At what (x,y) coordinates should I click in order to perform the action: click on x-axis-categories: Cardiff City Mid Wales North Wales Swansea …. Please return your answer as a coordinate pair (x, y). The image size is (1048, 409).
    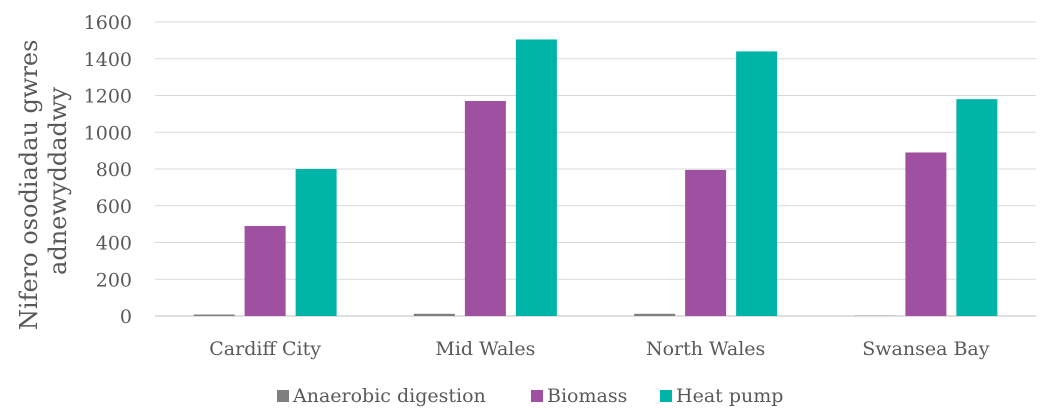
    Looking at the image, I should click on (599, 349).